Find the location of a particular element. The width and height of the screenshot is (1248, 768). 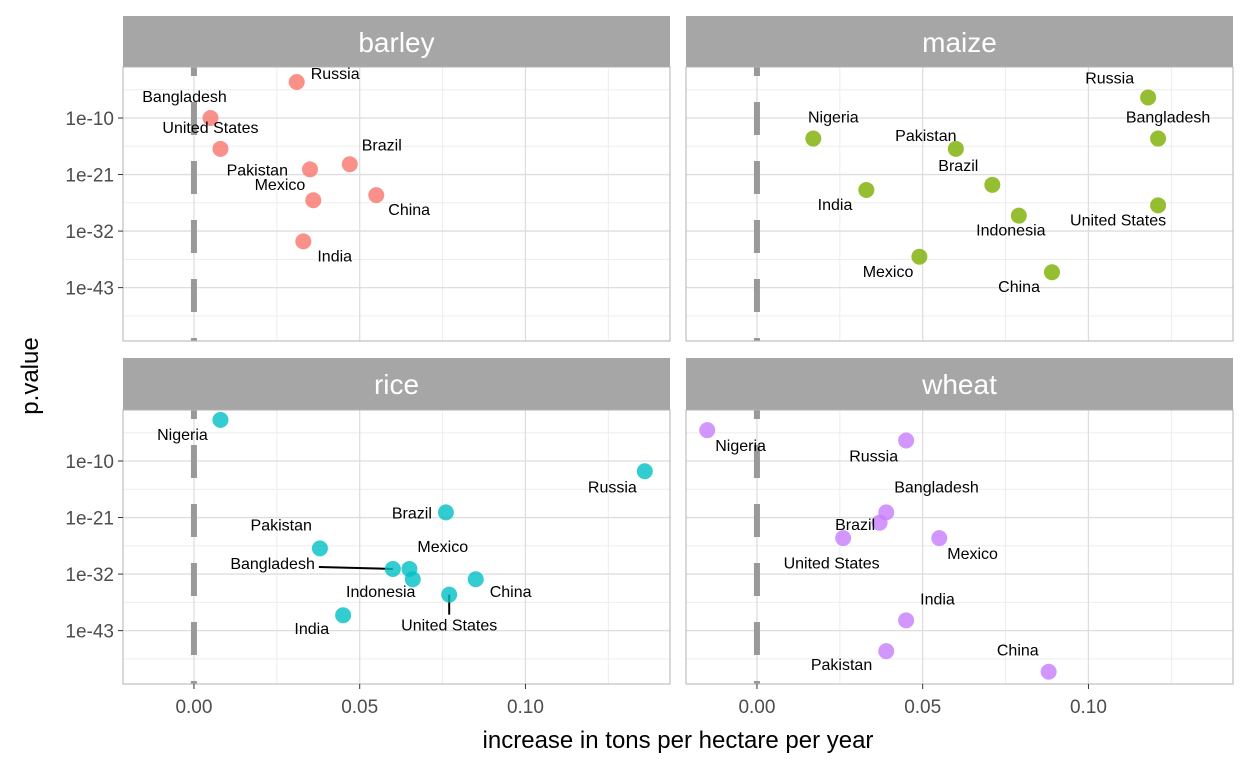

point-wheat-united-states is located at coordinates (879, 522).